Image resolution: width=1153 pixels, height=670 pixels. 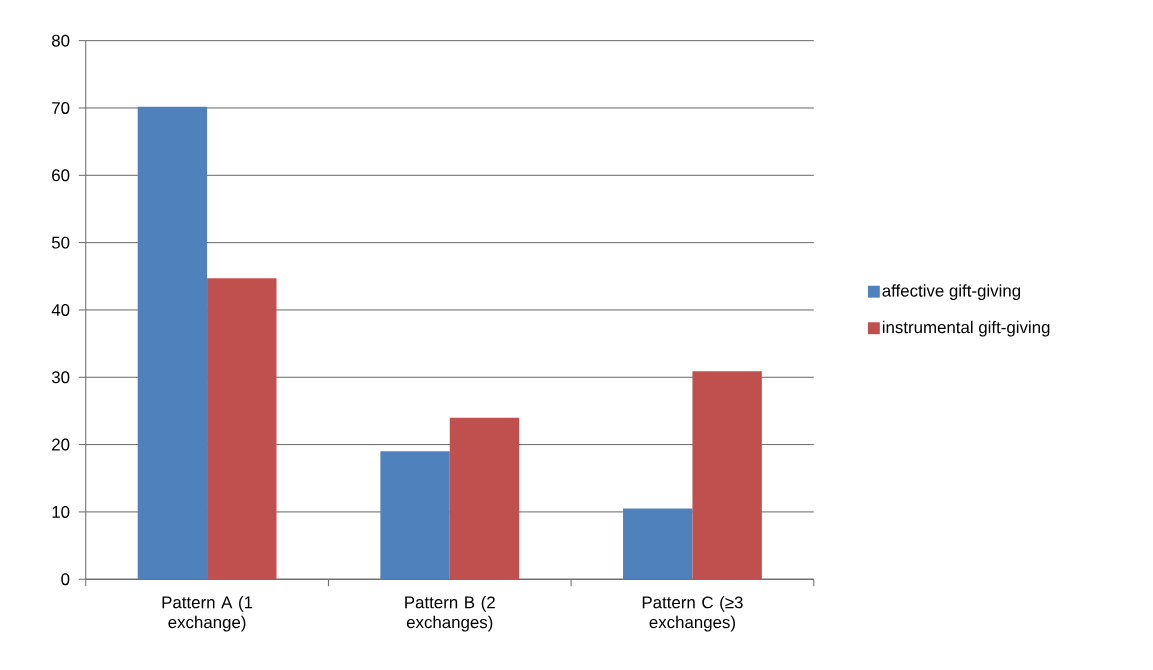 What do you see at coordinates (61, 108) in the screenshot?
I see `y-tick-label: 70` at bounding box center [61, 108].